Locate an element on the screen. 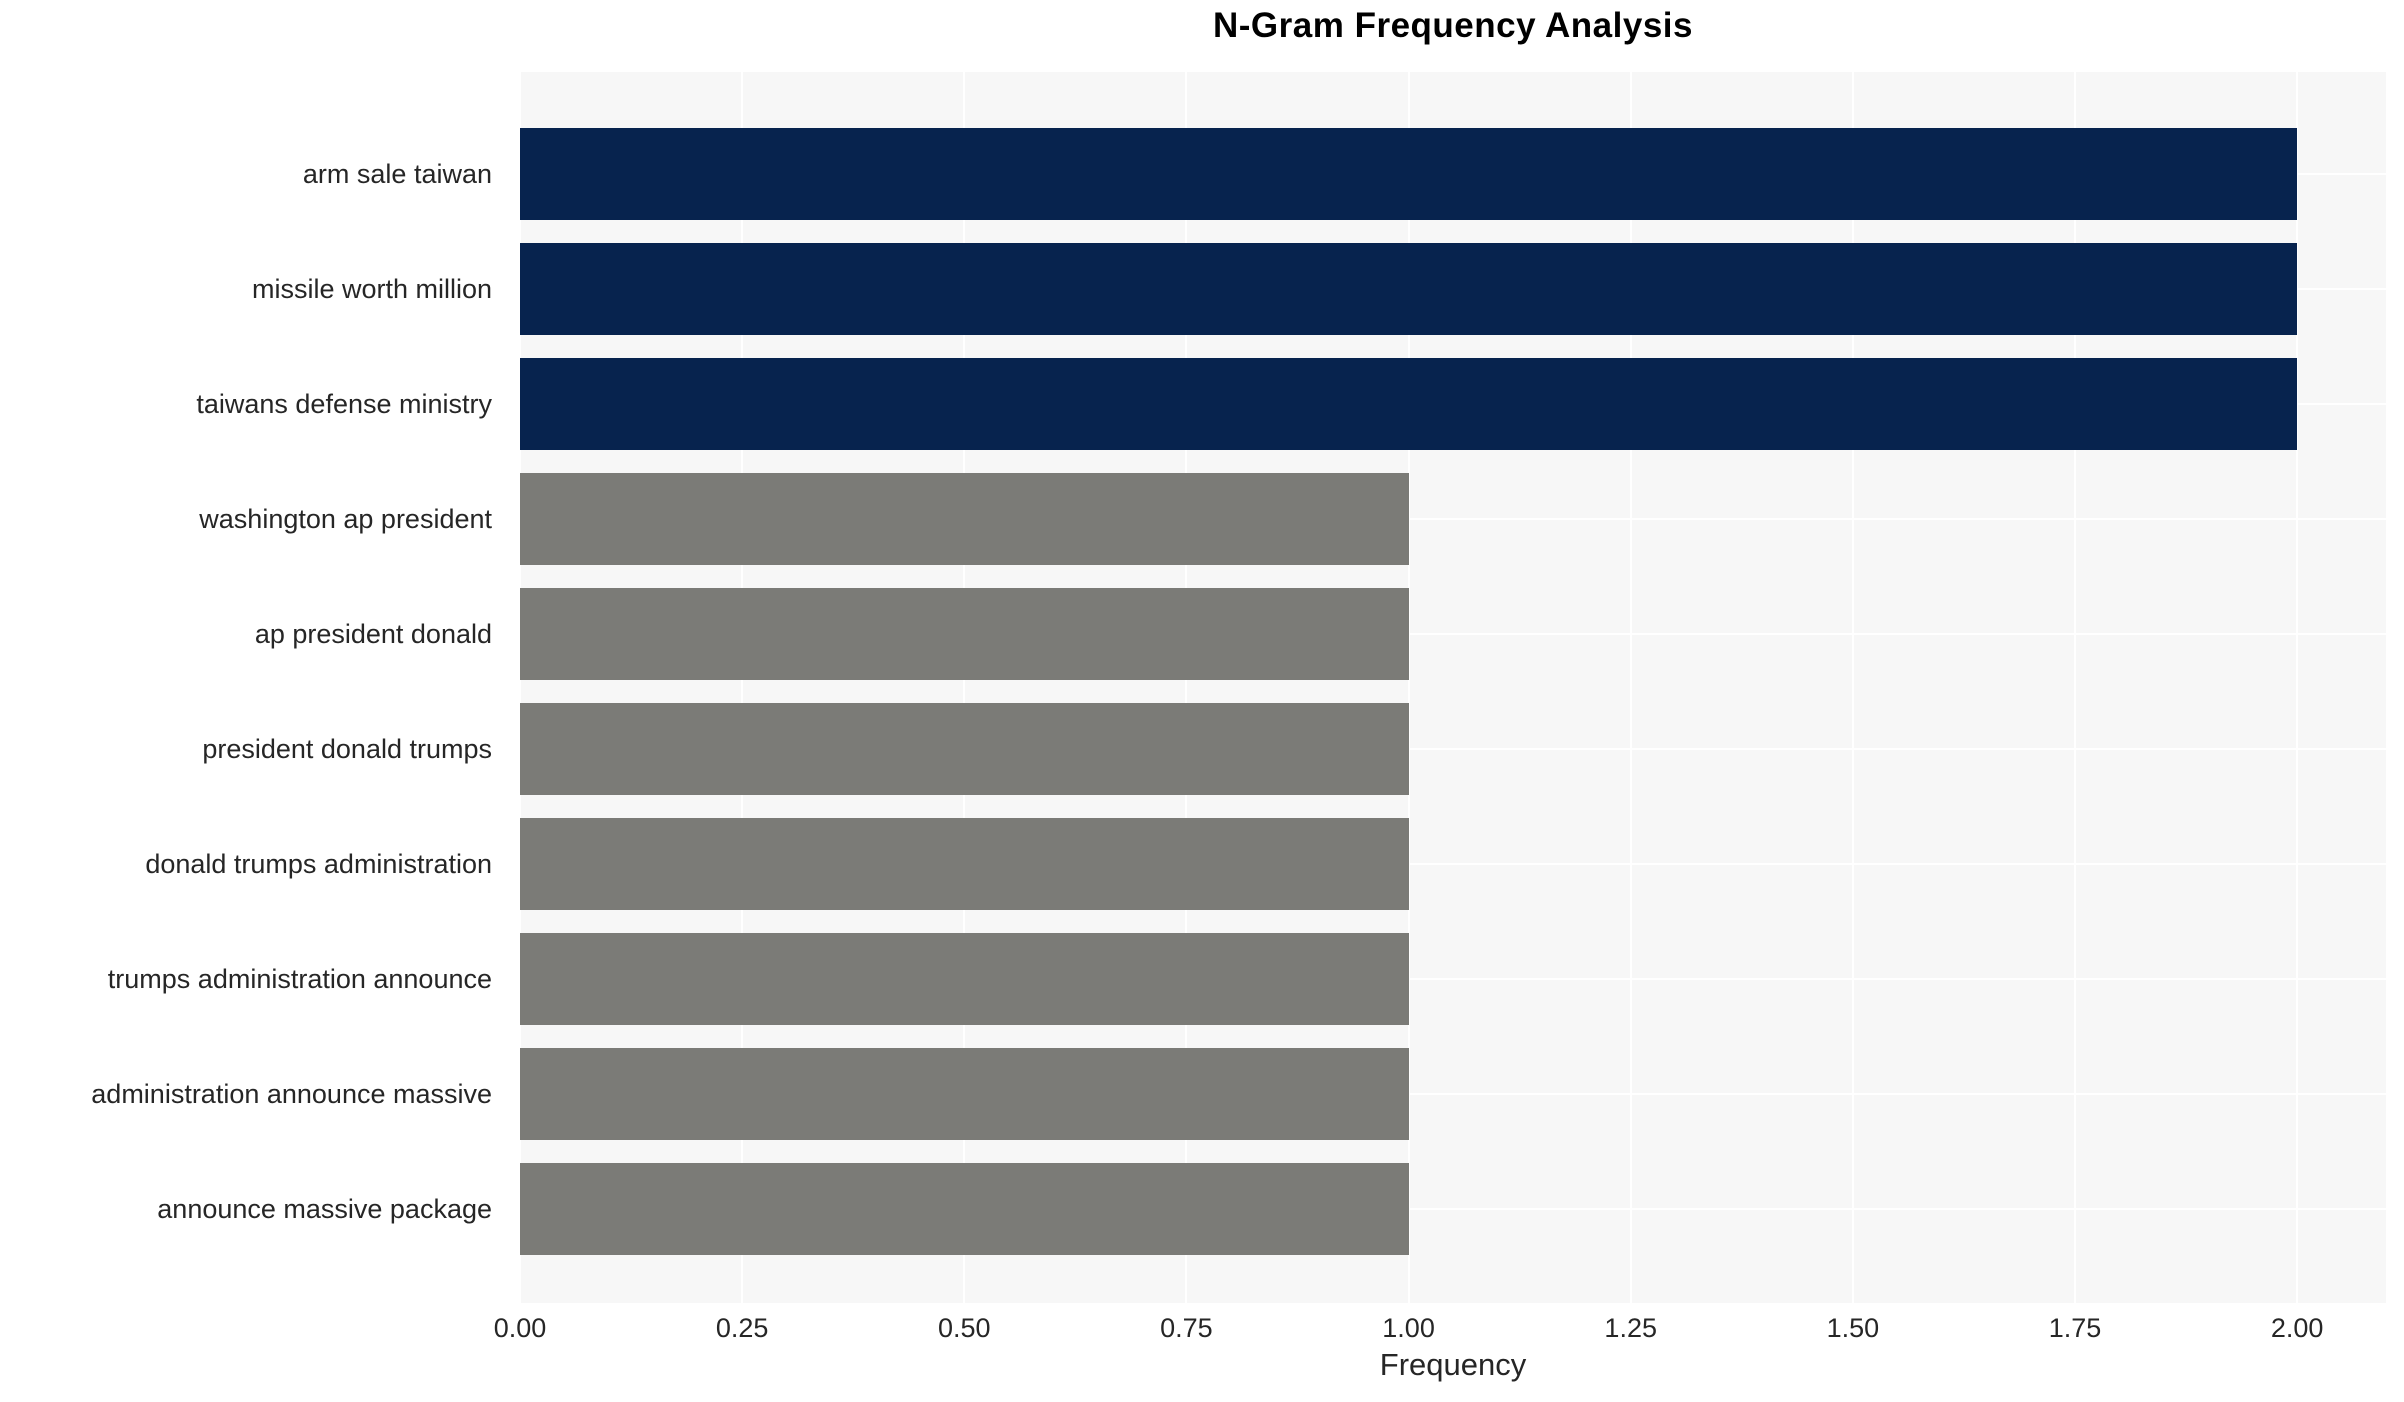 Image resolution: width=2404 pixels, height=1402 pixels. x-tick-label: 1.75 is located at coordinates (2075, 1328).